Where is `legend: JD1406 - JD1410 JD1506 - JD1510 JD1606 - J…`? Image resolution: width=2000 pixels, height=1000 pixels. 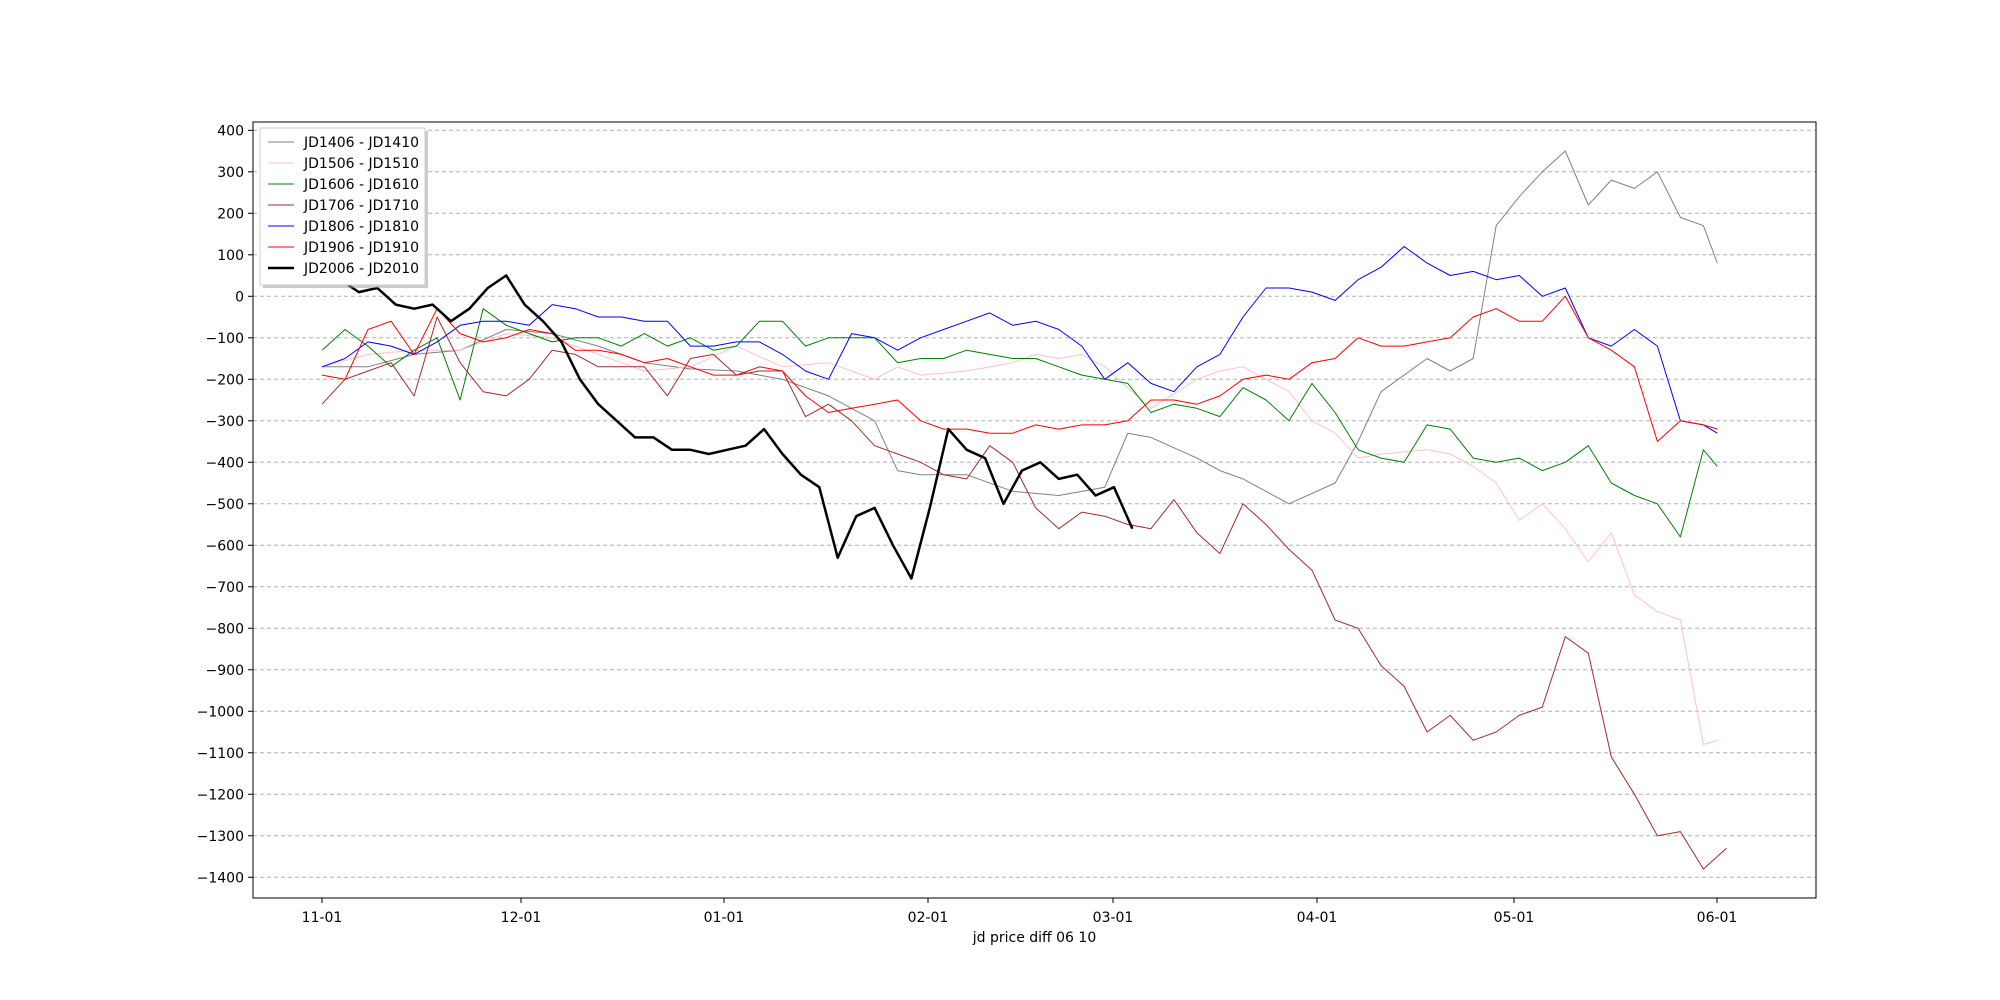 legend: JD1406 - JD1410 JD1506 - JD1510 JD1606 - J… is located at coordinates (343, 207).